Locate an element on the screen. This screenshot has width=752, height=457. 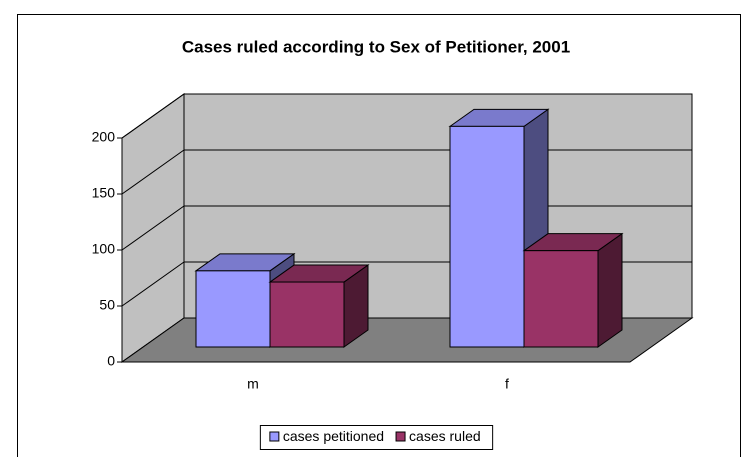
x-tick-label: m is located at coordinates (253, 384).